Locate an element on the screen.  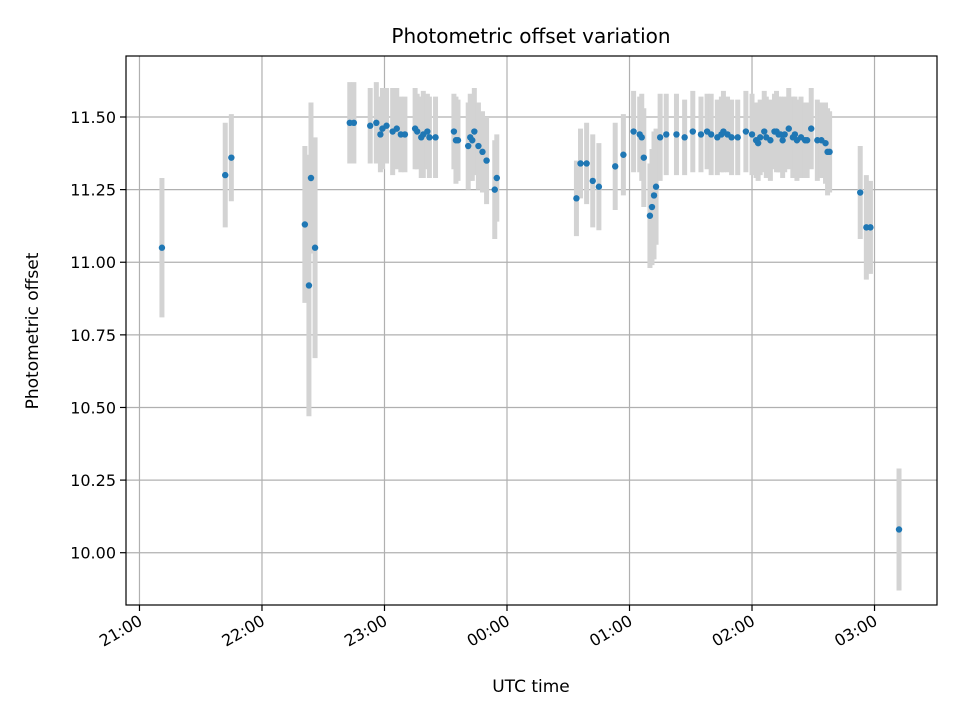
y-tick-label: 11.50 is located at coordinates (93, 117).